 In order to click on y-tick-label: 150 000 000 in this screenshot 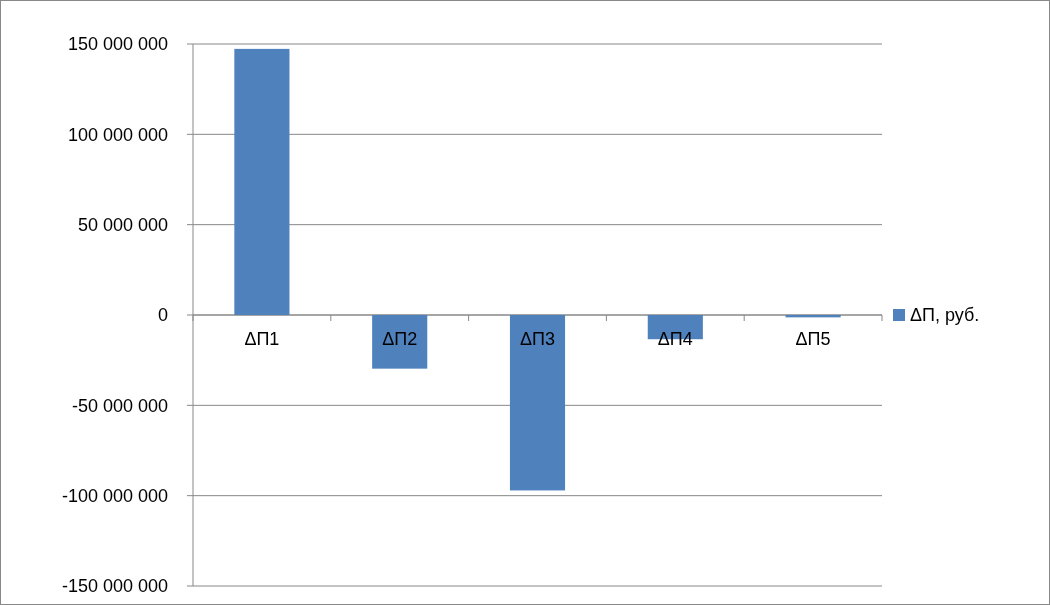, I will do `click(117, 44)`.